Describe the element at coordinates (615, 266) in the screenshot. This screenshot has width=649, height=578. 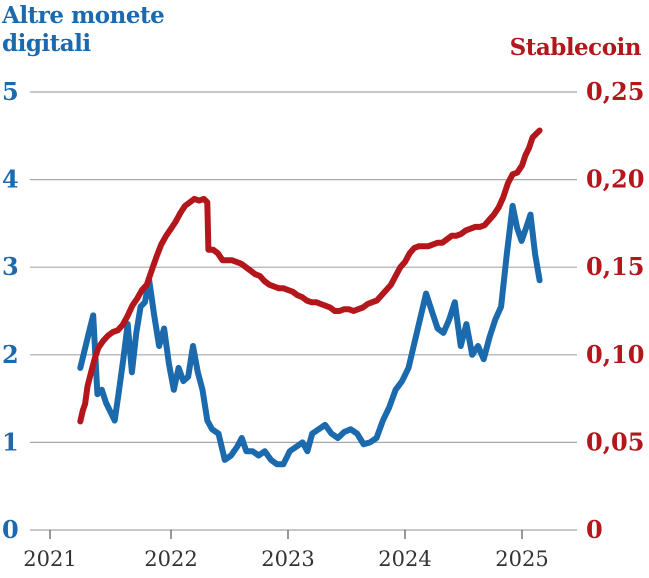
I see `y-right-tick-label: 0,15` at that location.